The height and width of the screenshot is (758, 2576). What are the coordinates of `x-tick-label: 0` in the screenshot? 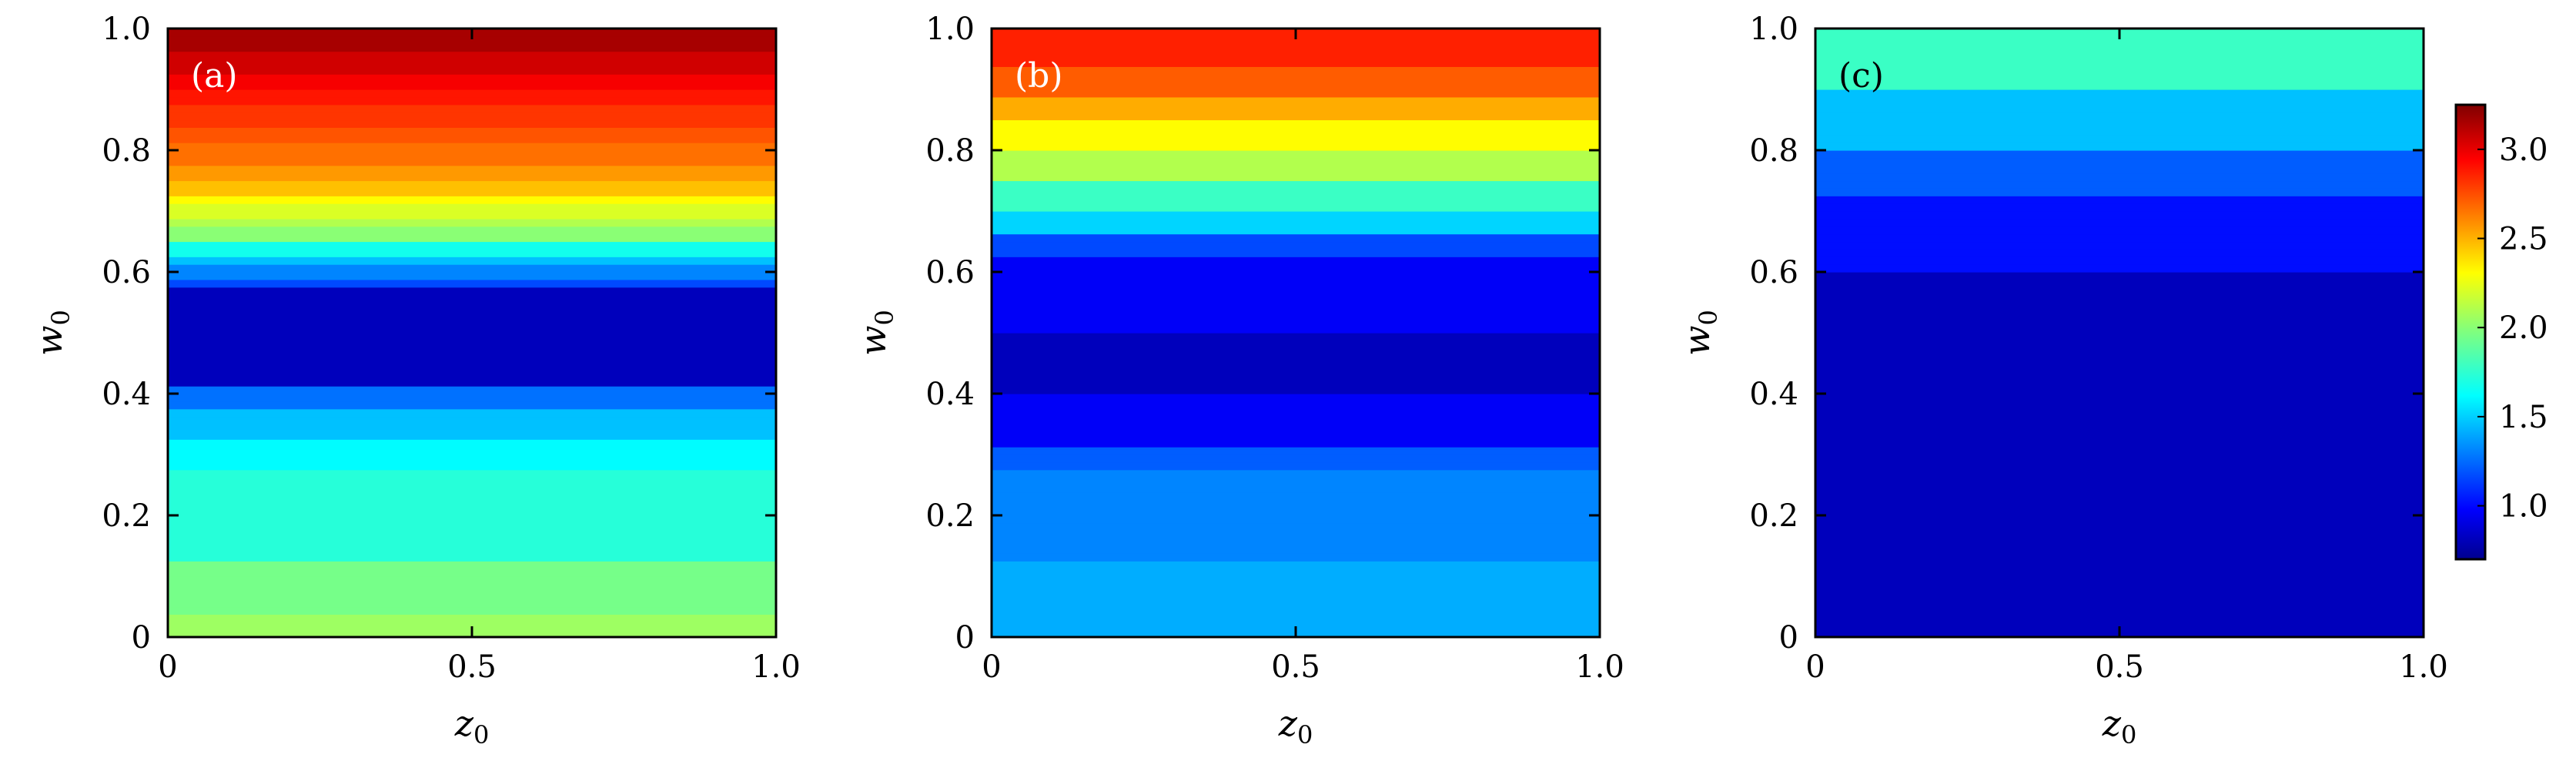 It's located at (1815, 667).